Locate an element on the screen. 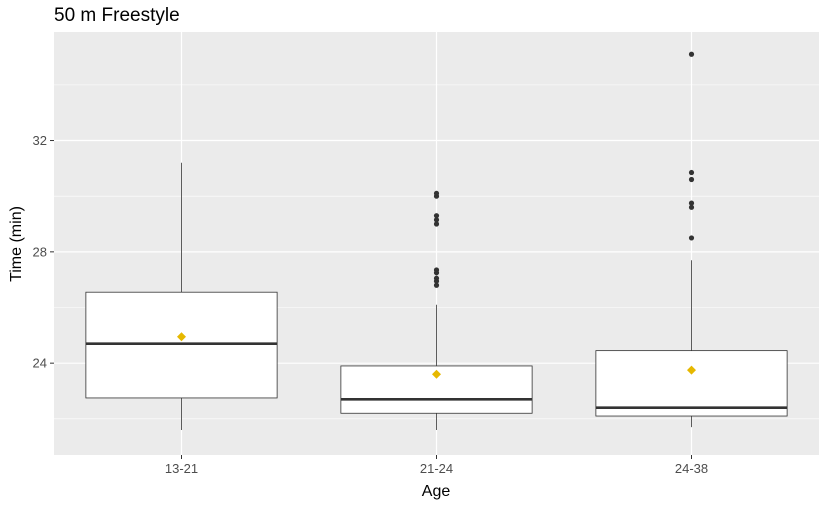 This screenshot has width=824, height=505. chart-title: 50 m Freestyle is located at coordinates (117, 15).